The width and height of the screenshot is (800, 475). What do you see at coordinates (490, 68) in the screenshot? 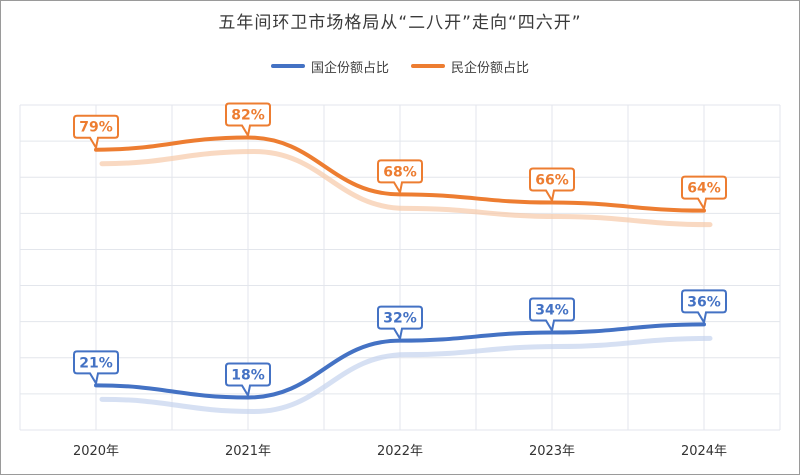
I see `legend-label-private: 民企份额占比` at bounding box center [490, 68].